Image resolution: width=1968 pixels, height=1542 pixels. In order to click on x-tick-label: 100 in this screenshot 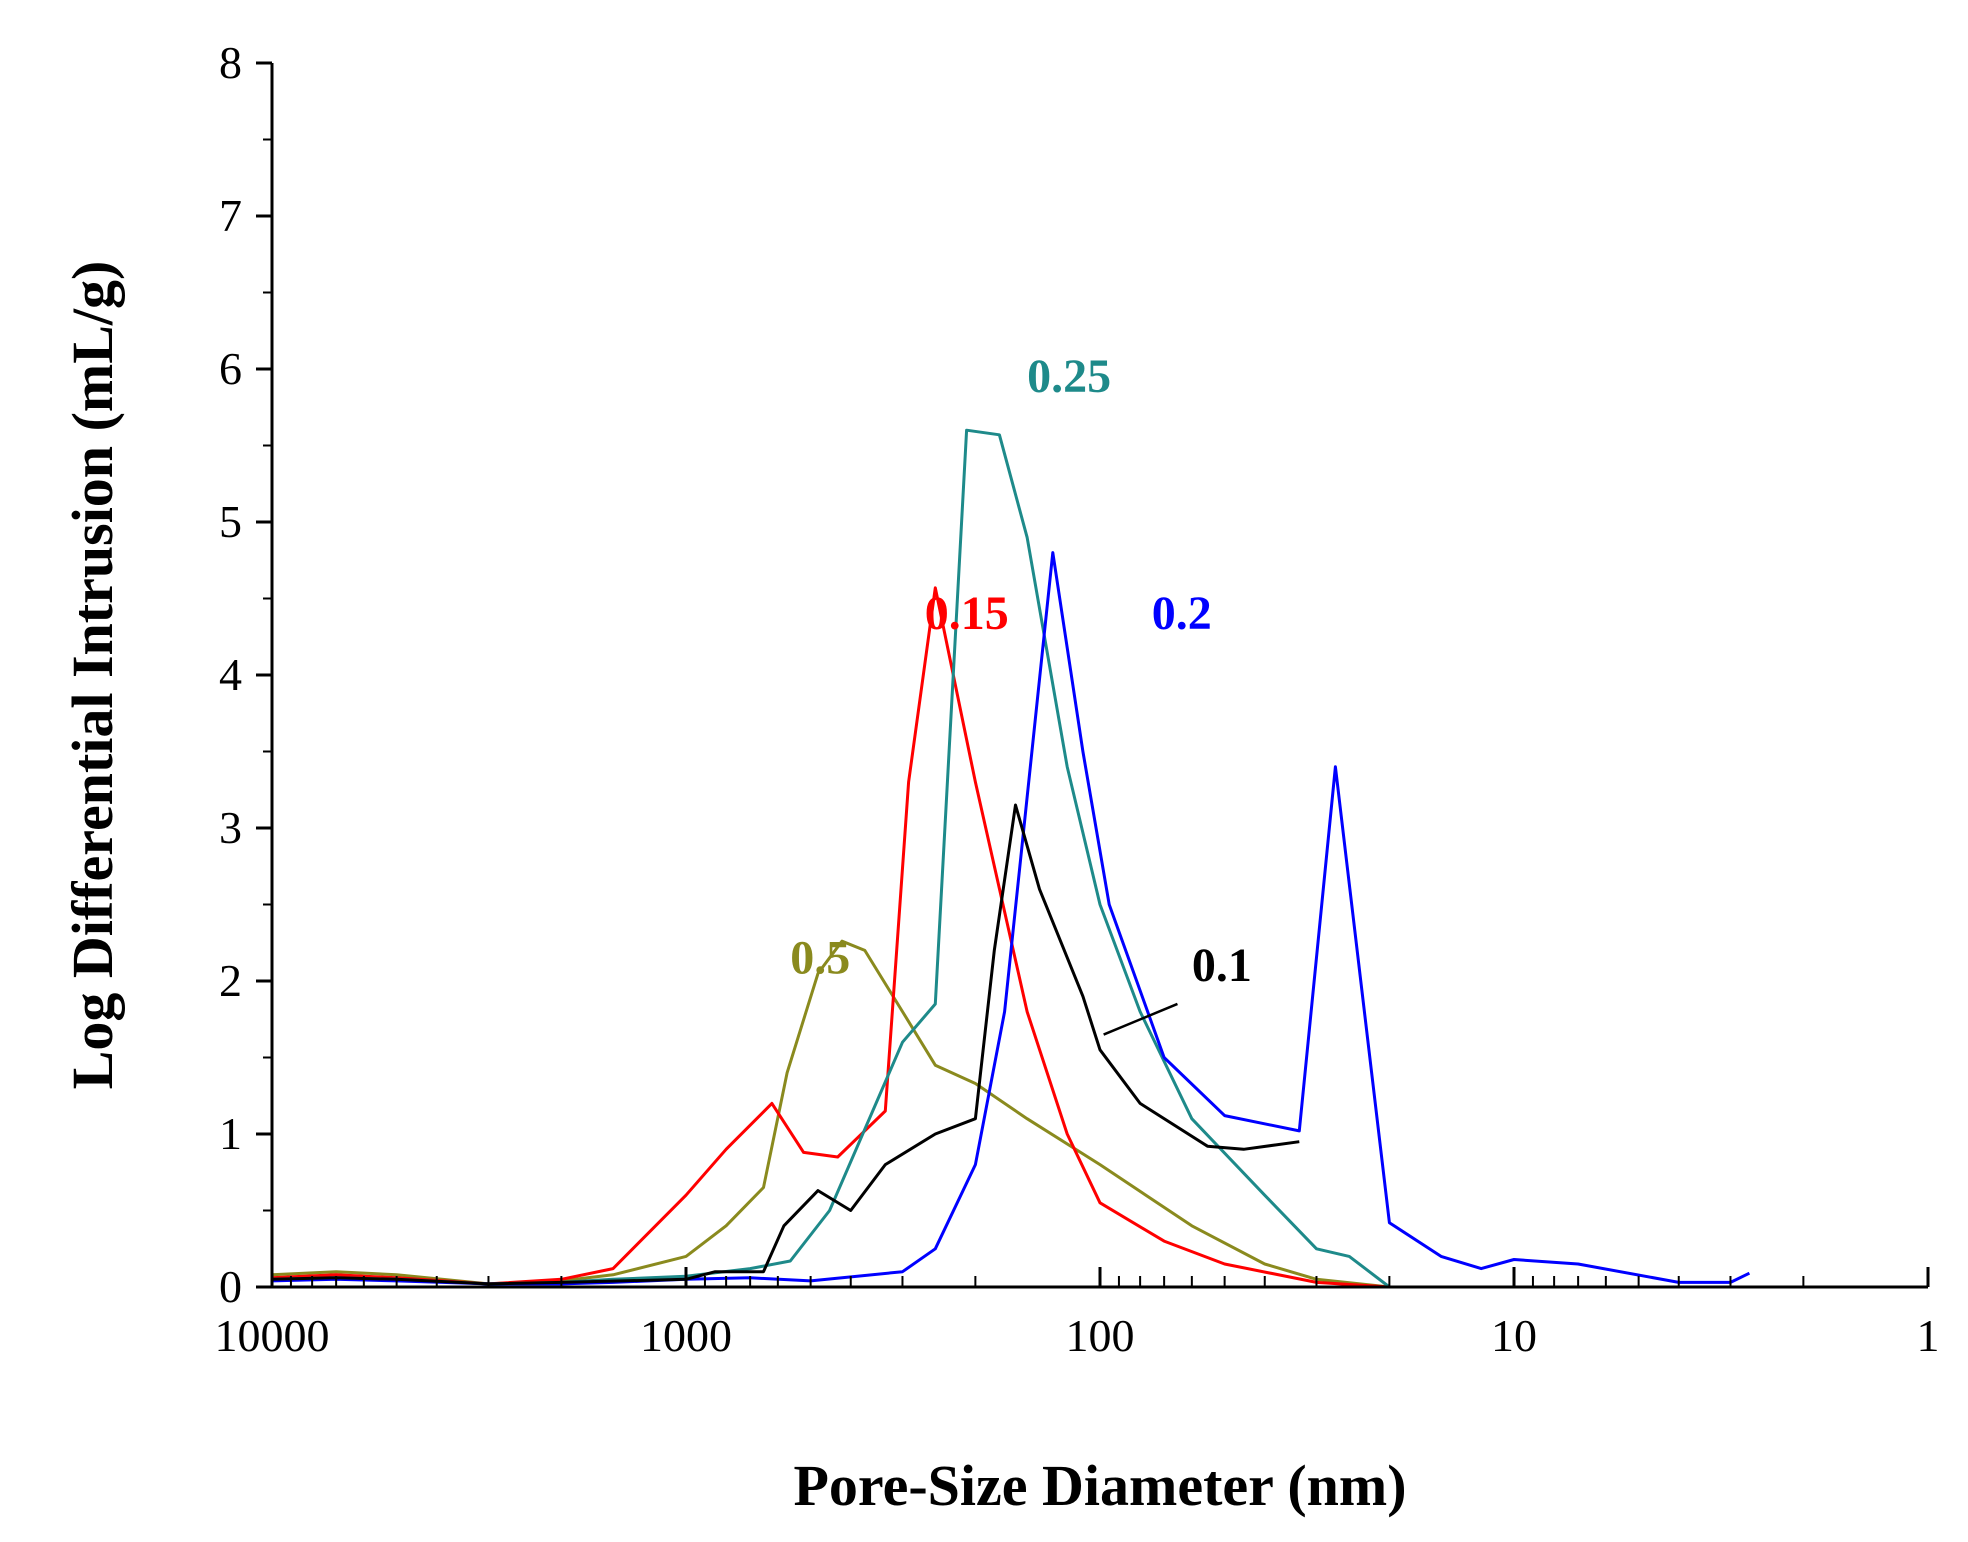, I will do `click(1100, 1335)`.